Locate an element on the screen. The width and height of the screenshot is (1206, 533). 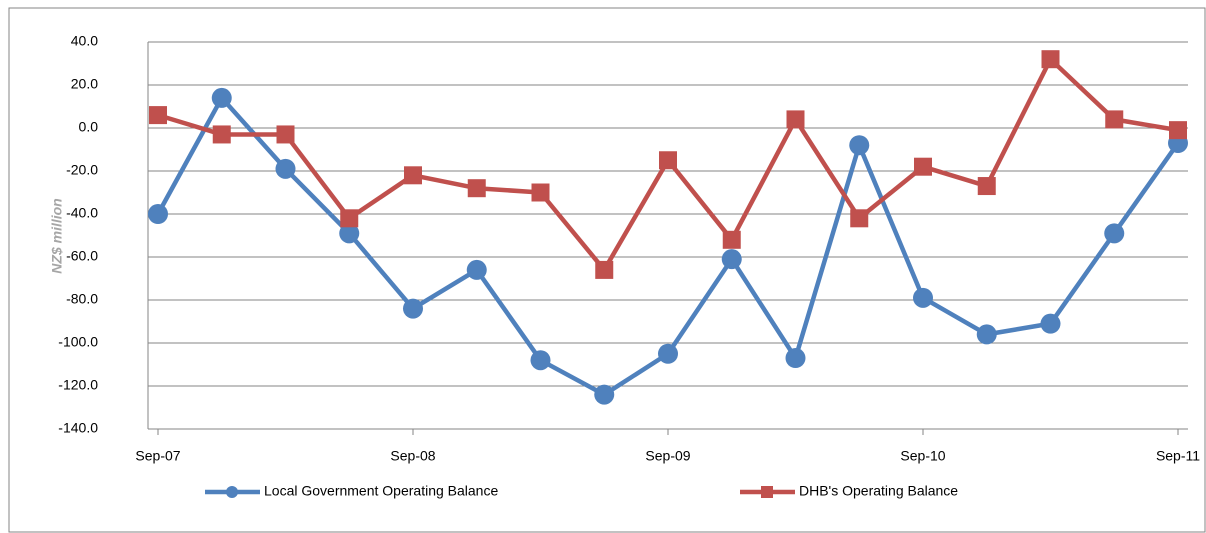
y-axis-title: NZ$ million is located at coordinates (57, 235).